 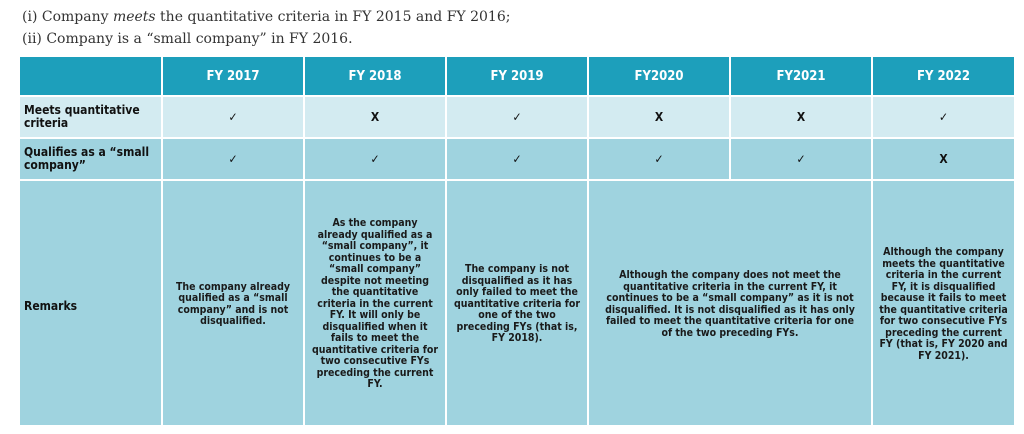 I want to click on row-label-small-company: Qualifies as a “small company”, so click(x=90, y=159).